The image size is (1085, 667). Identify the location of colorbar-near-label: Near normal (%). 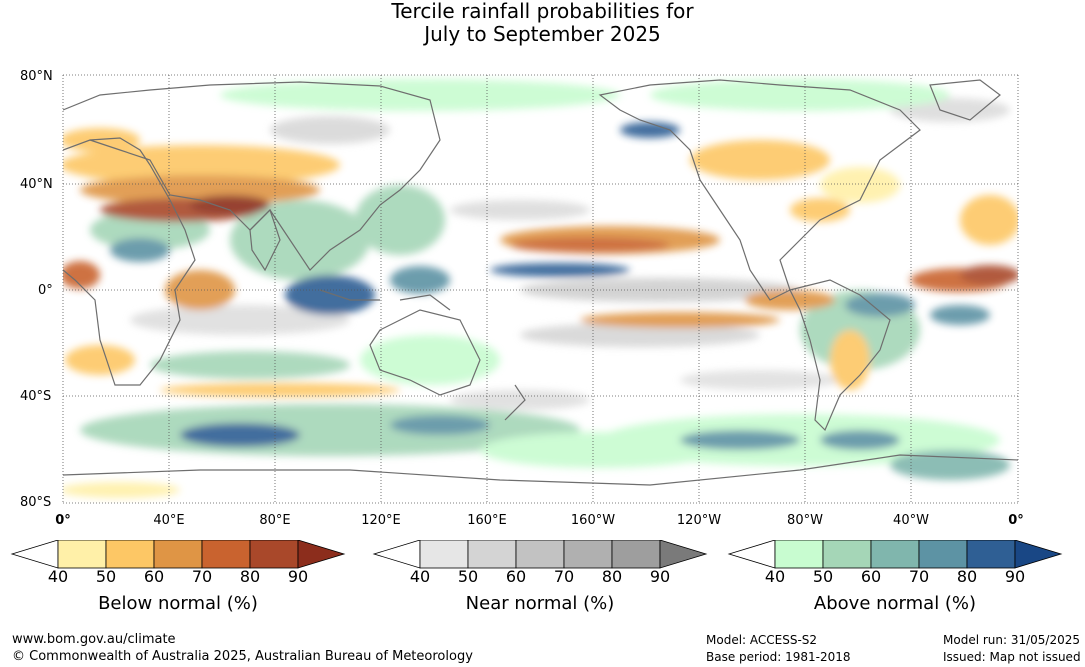
(540, 603).